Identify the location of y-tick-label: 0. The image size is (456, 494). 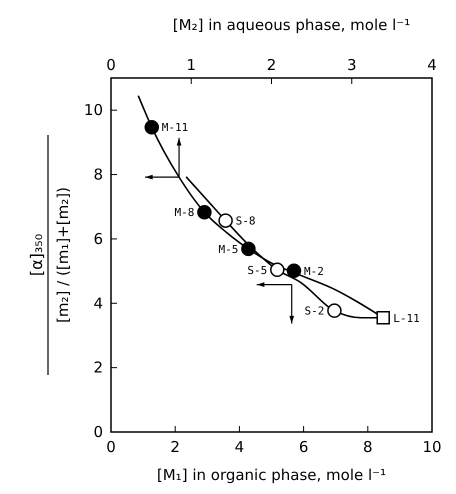
(98, 432).